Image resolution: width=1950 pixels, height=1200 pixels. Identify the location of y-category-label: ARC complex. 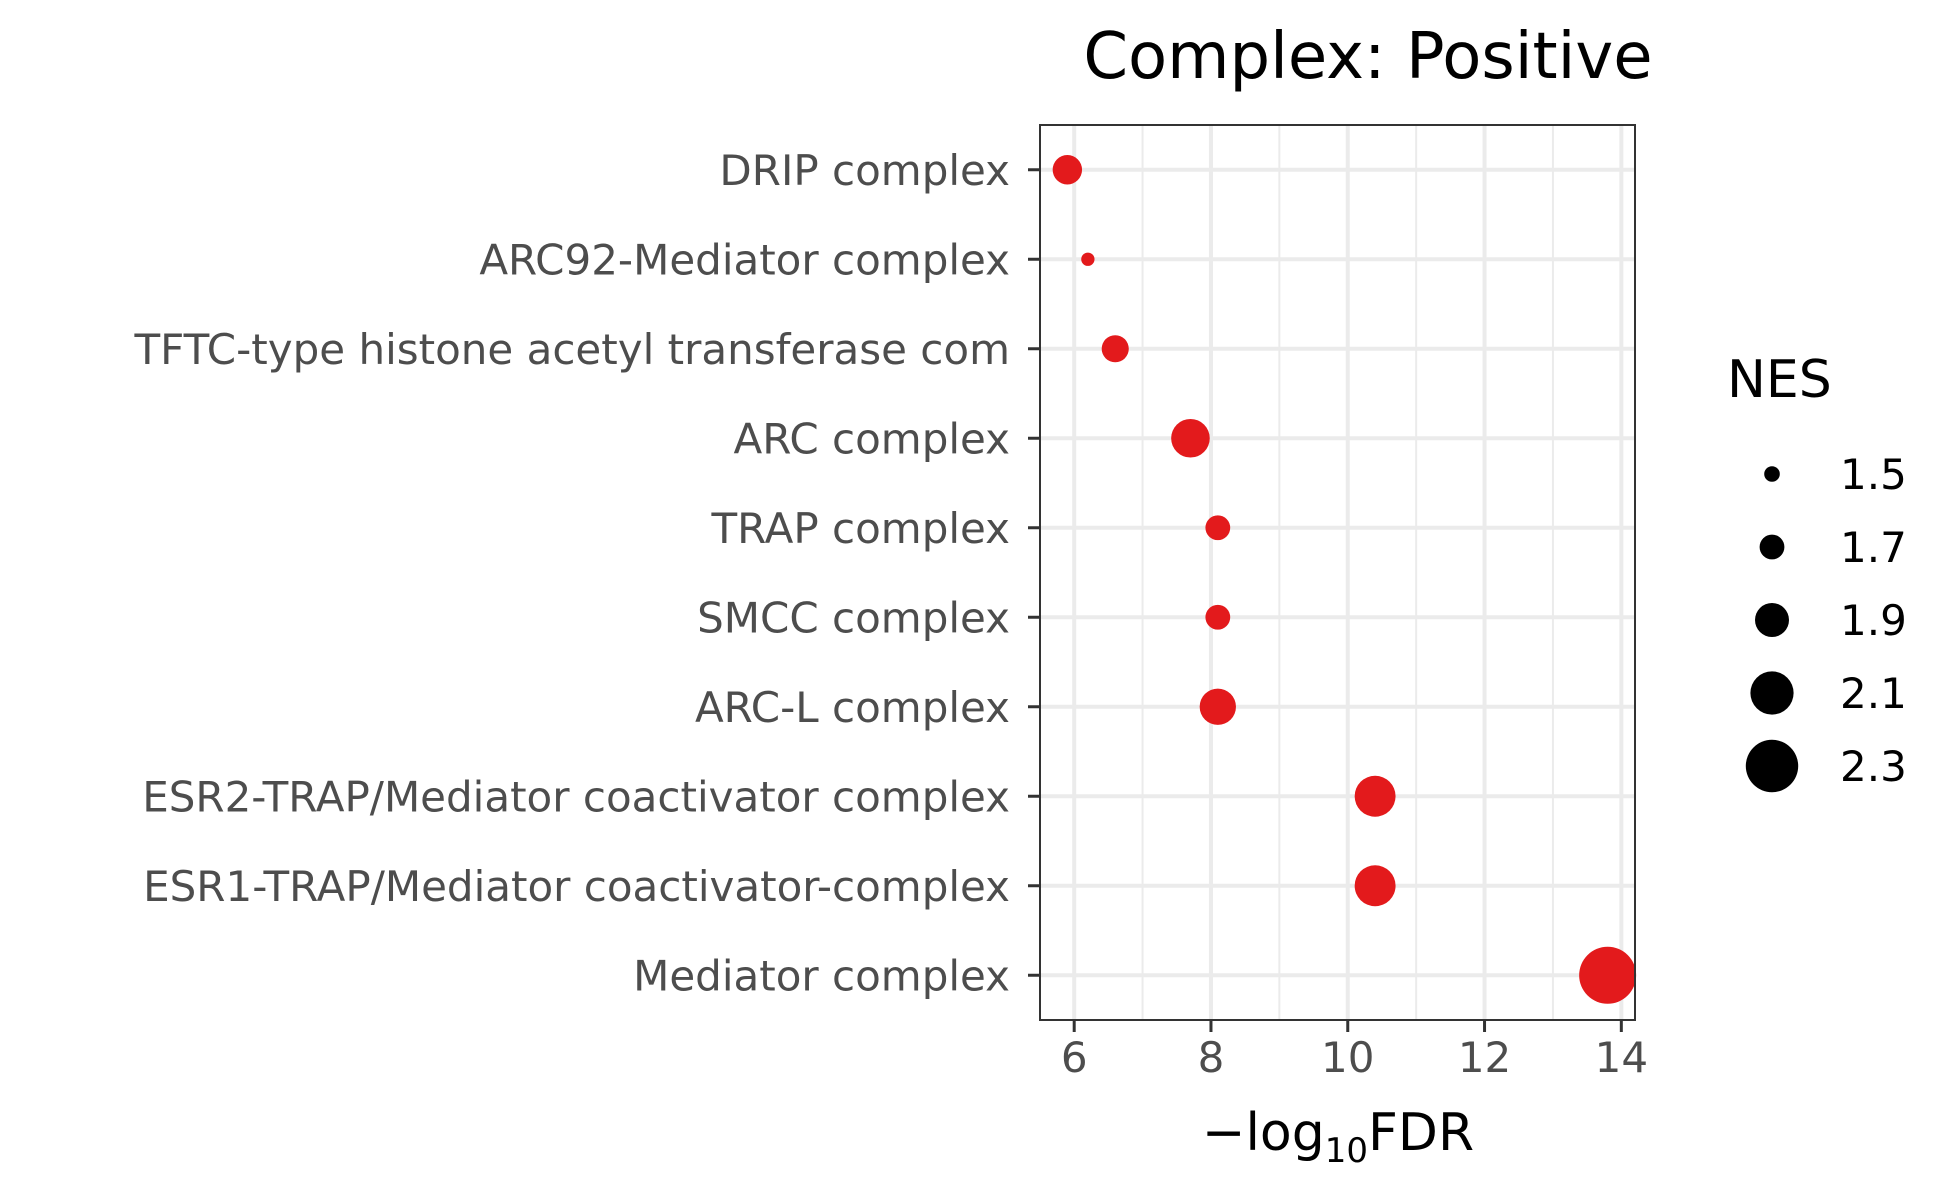
(872, 438).